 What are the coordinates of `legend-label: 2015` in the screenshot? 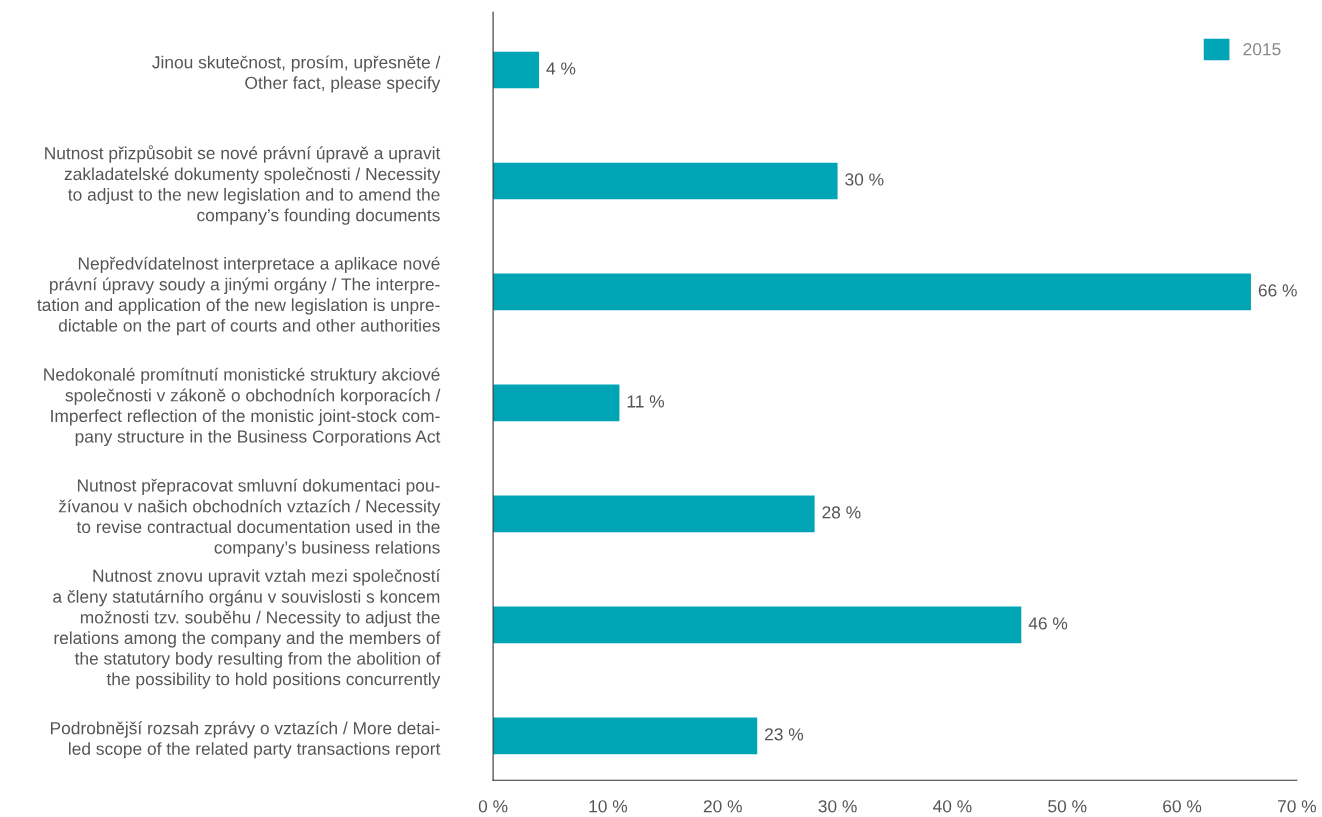 It's located at (1262, 49).